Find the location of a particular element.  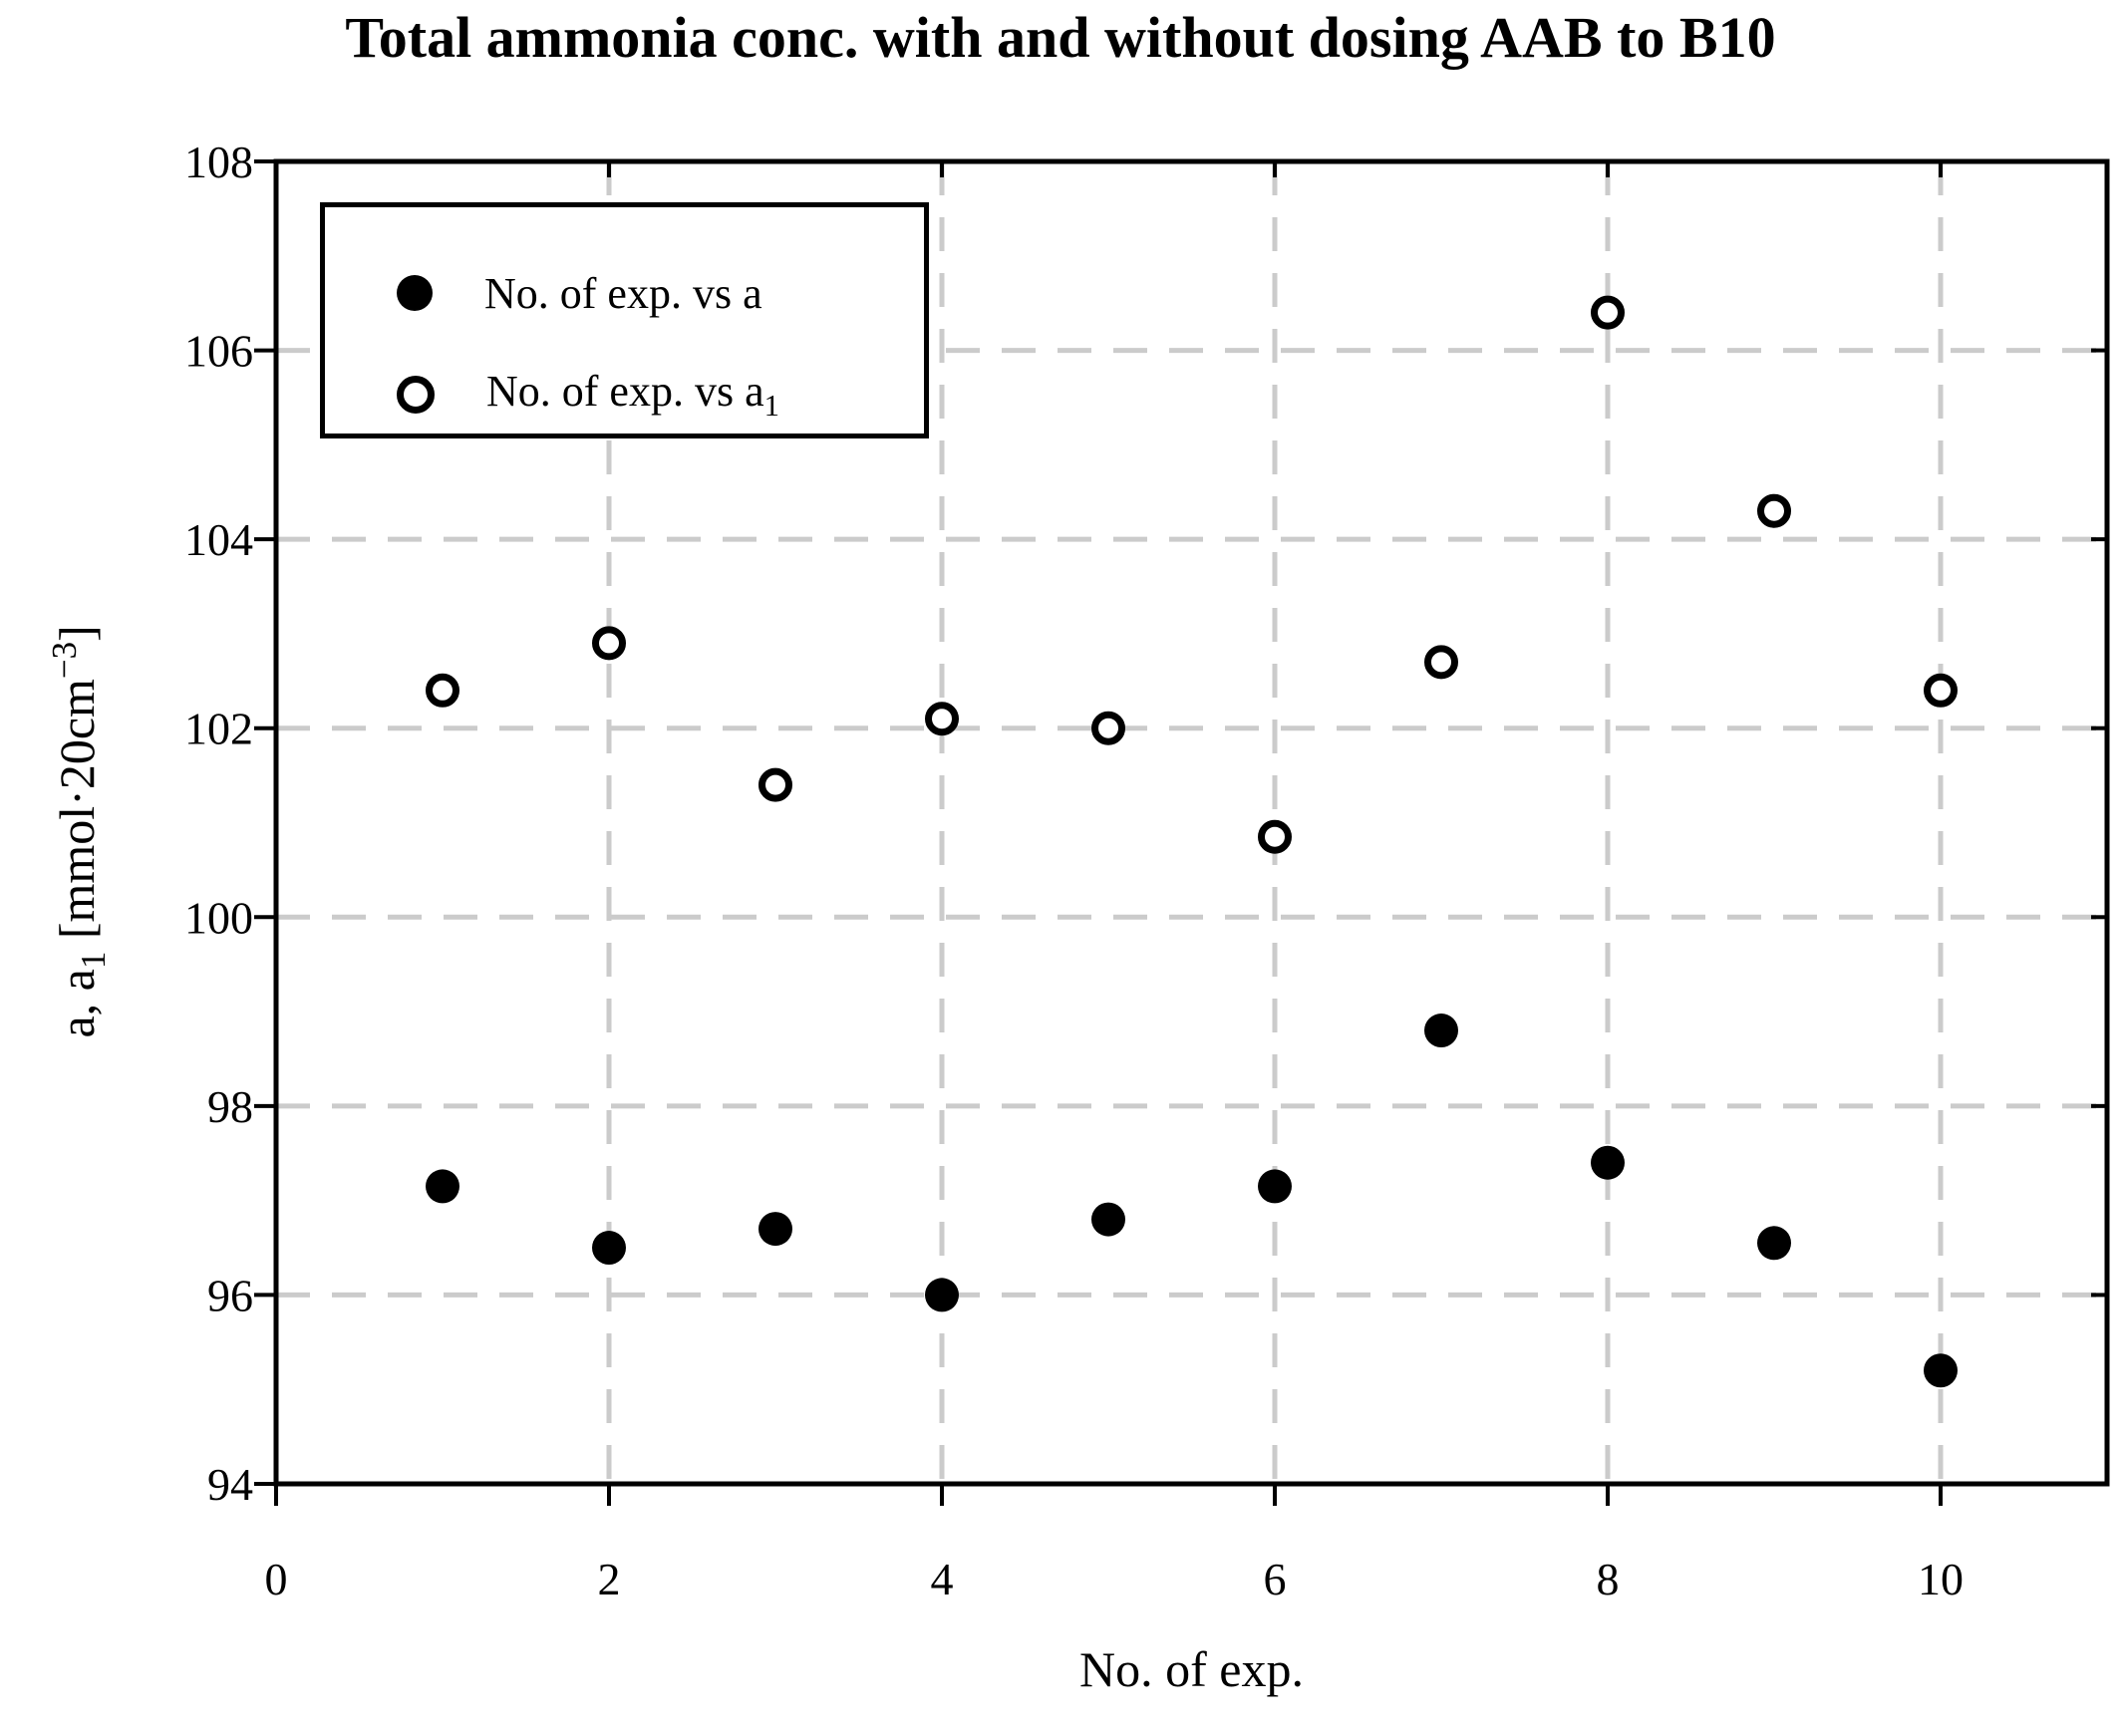

y-axis-title-part: 1 is located at coordinates (93, 960).